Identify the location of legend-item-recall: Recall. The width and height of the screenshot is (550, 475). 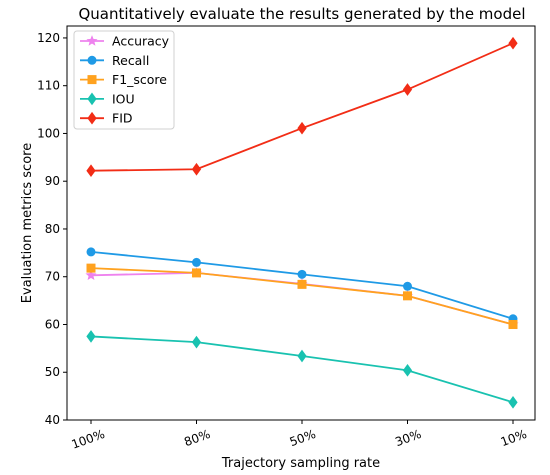
(114, 60).